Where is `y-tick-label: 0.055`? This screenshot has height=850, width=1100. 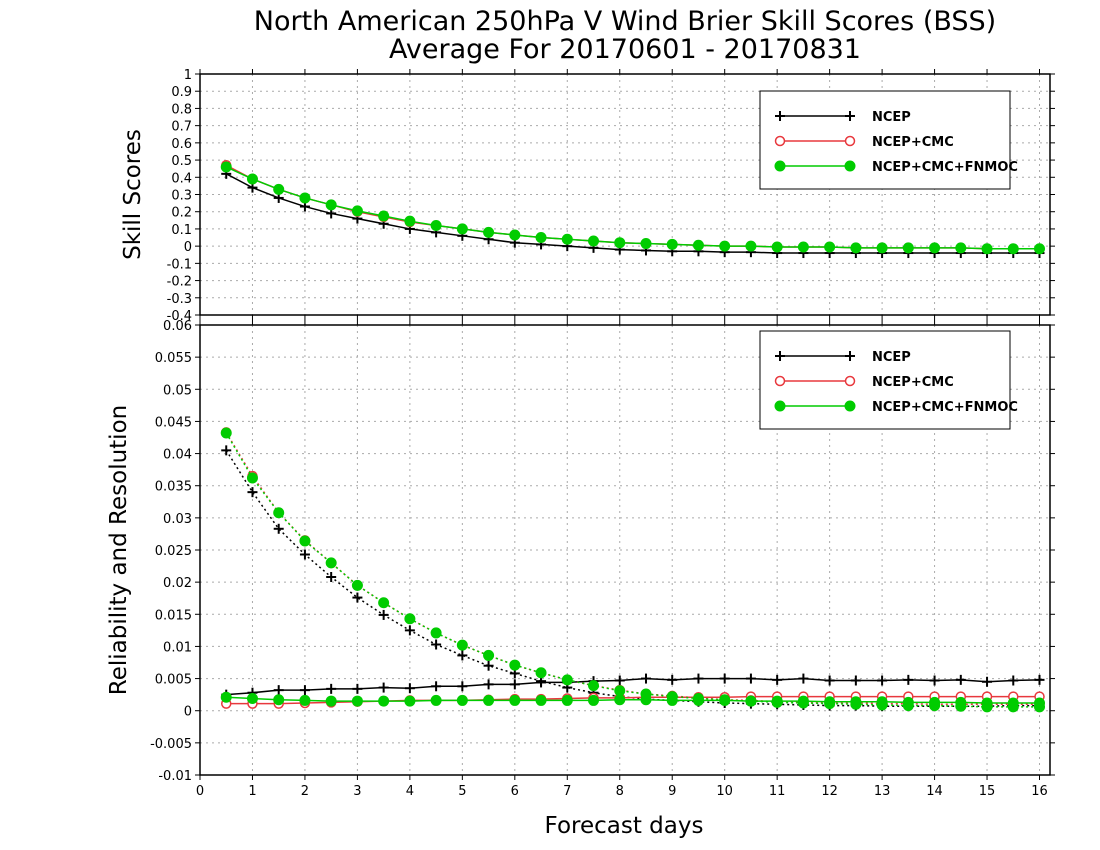
y-tick-label: 0.055 is located at coordinates (173, 358).